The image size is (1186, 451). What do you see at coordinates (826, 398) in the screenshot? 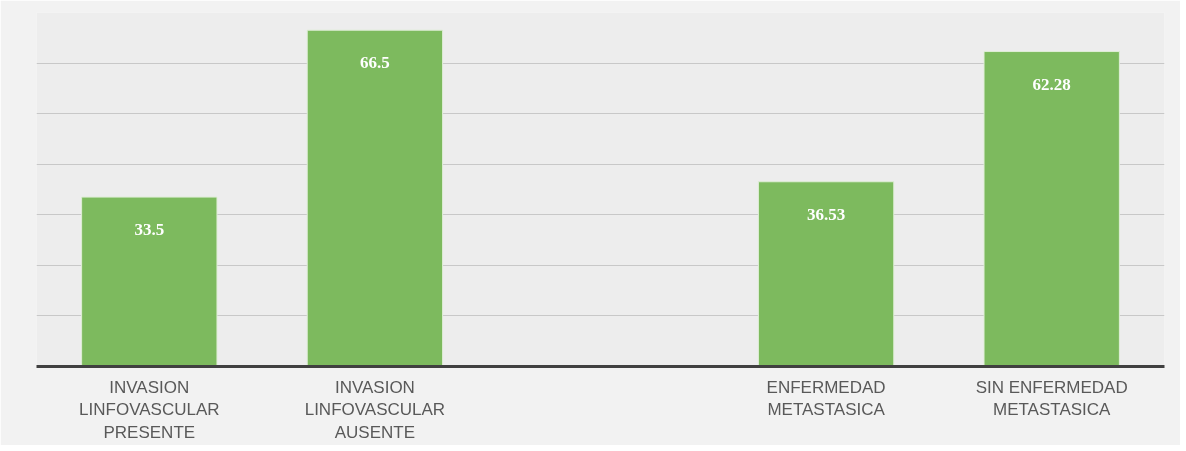
I see `x-tick-label: ENFERMEDAD METASTASICA` at bounding box center [826, 398].